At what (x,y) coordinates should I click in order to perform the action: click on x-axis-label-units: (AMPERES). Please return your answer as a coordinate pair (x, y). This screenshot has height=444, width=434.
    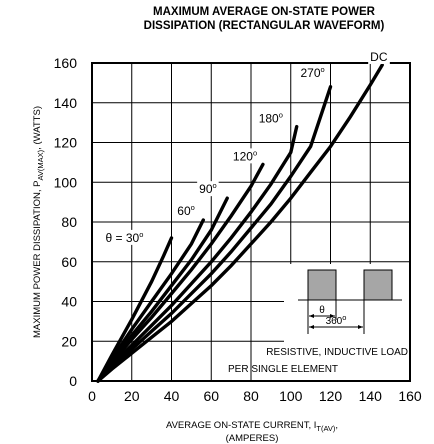
    Looking at the image, I should click on (252, 438).